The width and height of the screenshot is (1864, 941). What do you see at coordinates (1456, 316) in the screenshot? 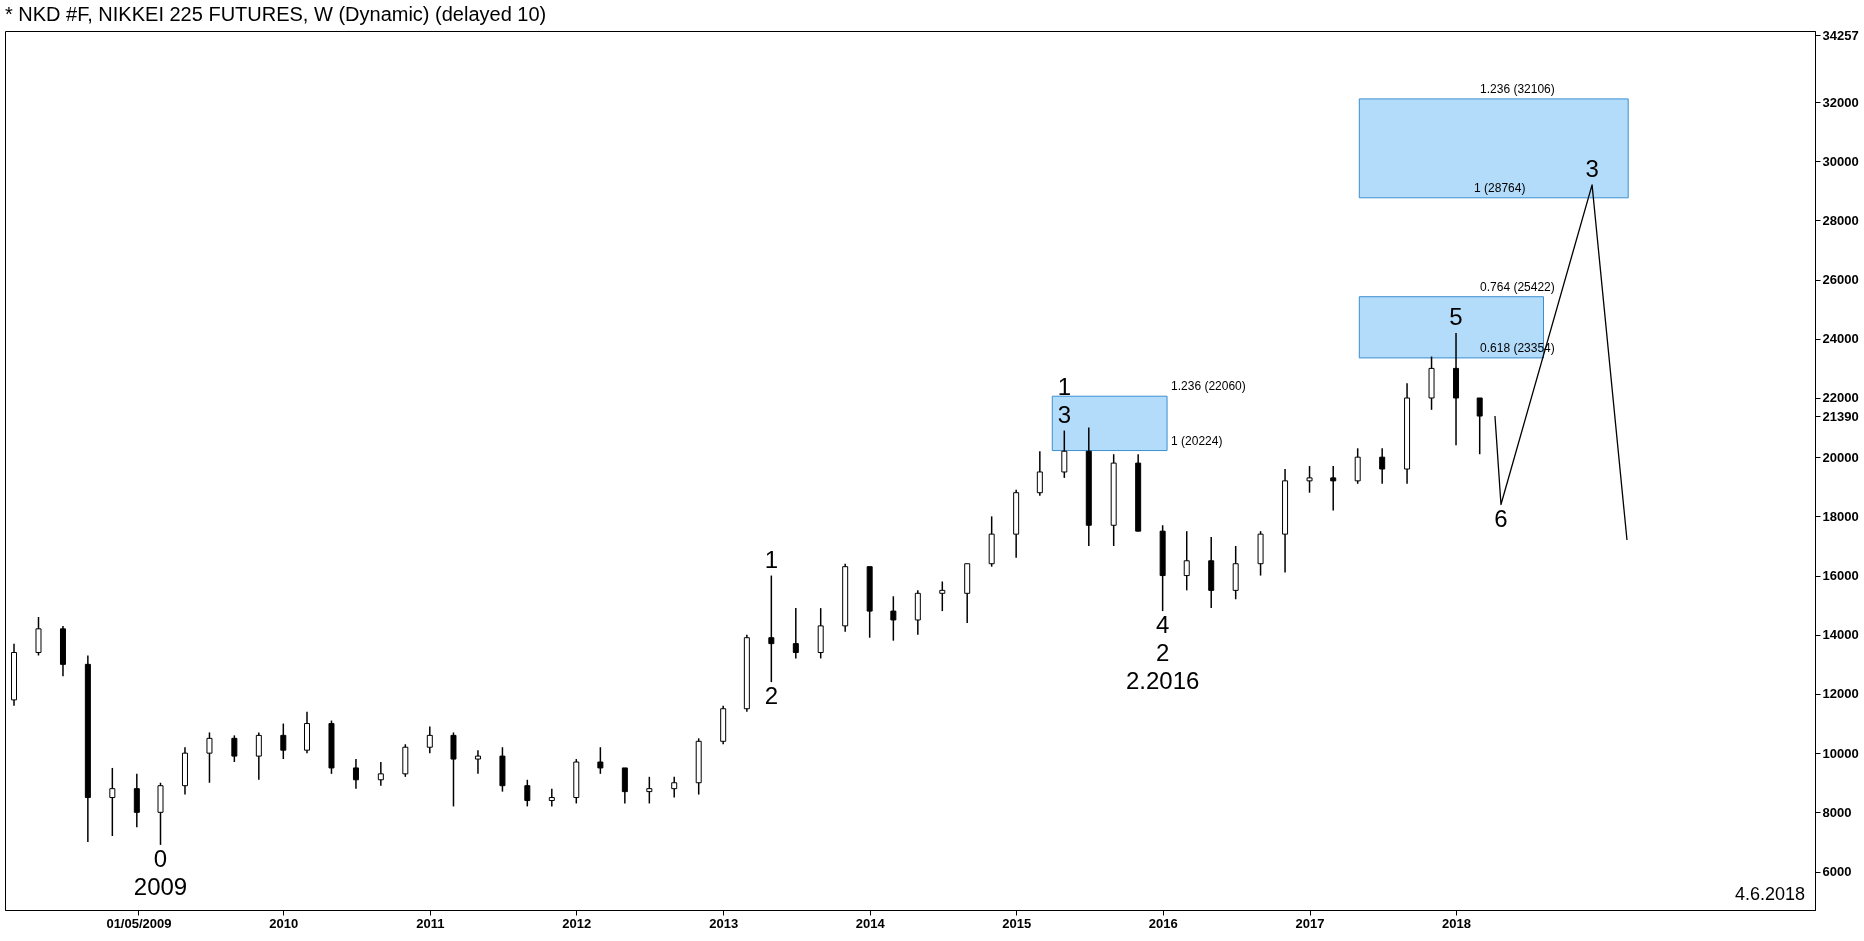
I see `annotation: 5` at bounding box center [1456, 316].